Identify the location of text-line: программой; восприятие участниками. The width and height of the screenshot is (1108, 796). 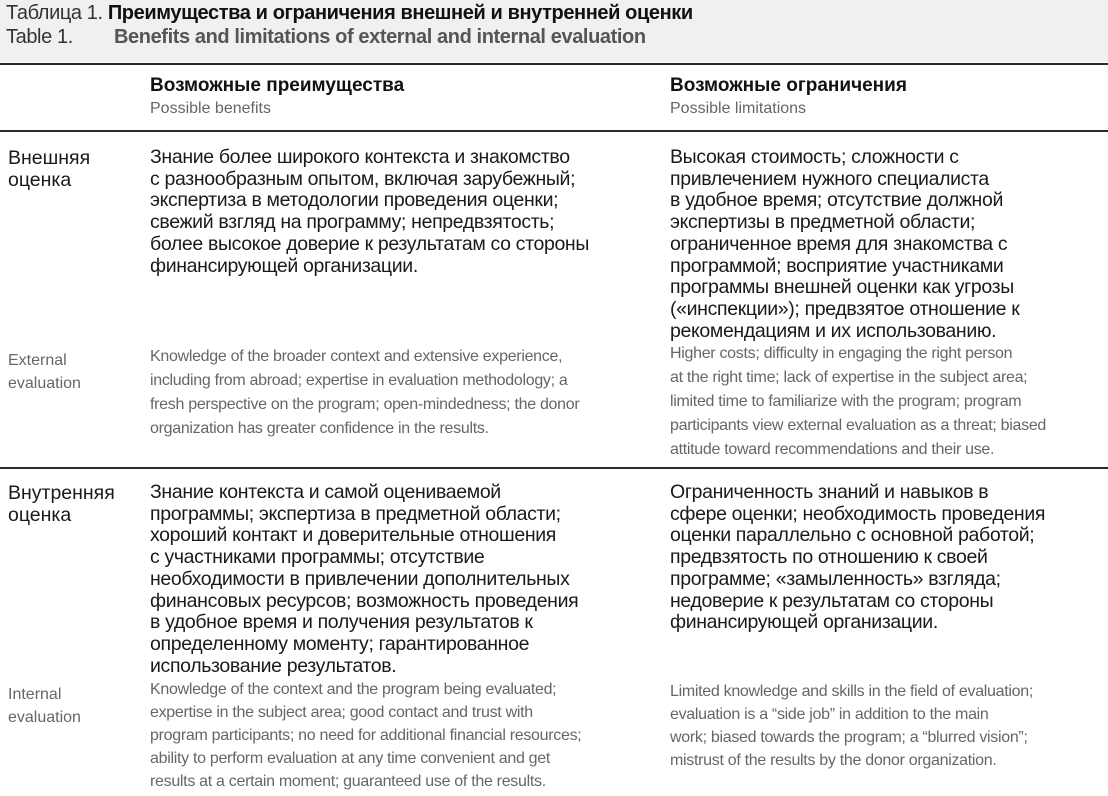
(837, 265).